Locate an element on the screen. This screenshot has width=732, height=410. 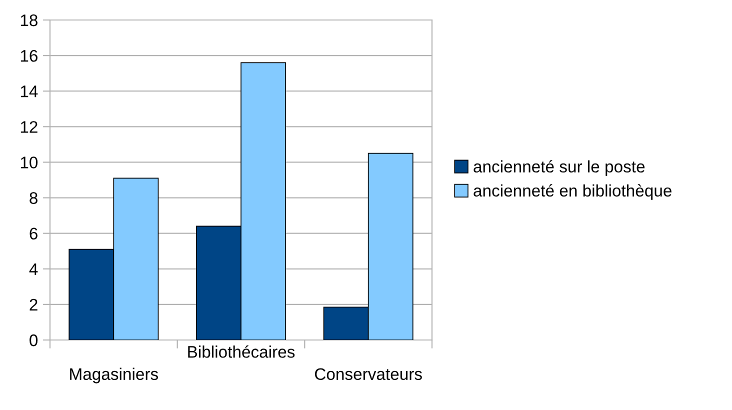
y-tick-label: 8 is located at coordinates (34, 198).